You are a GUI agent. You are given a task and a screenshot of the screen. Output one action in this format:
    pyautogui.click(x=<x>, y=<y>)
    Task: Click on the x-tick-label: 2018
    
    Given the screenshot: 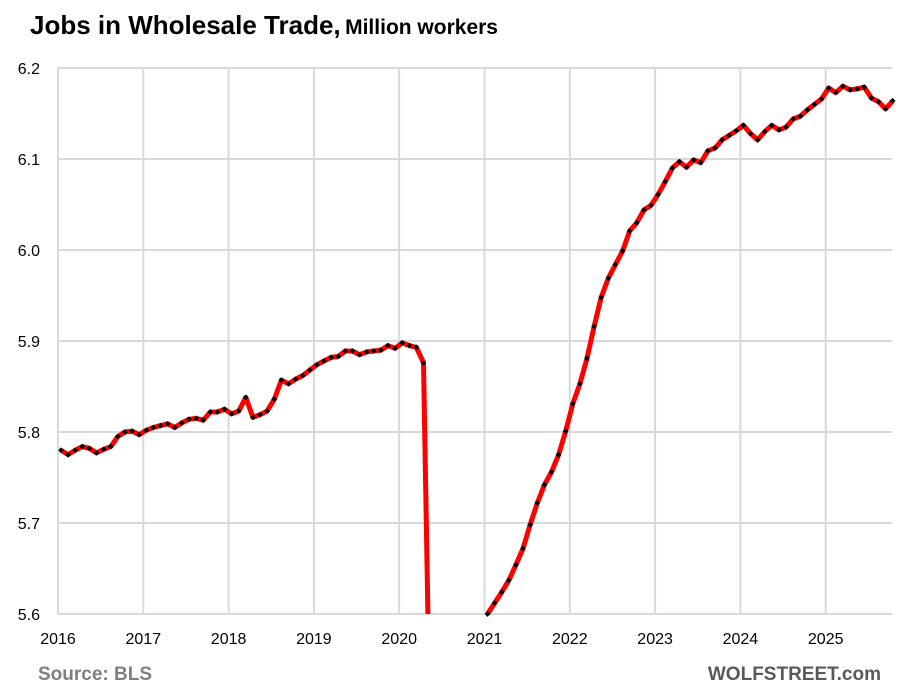 What is the action you would take?
    pyautogui.click(x=229, y=639)
    